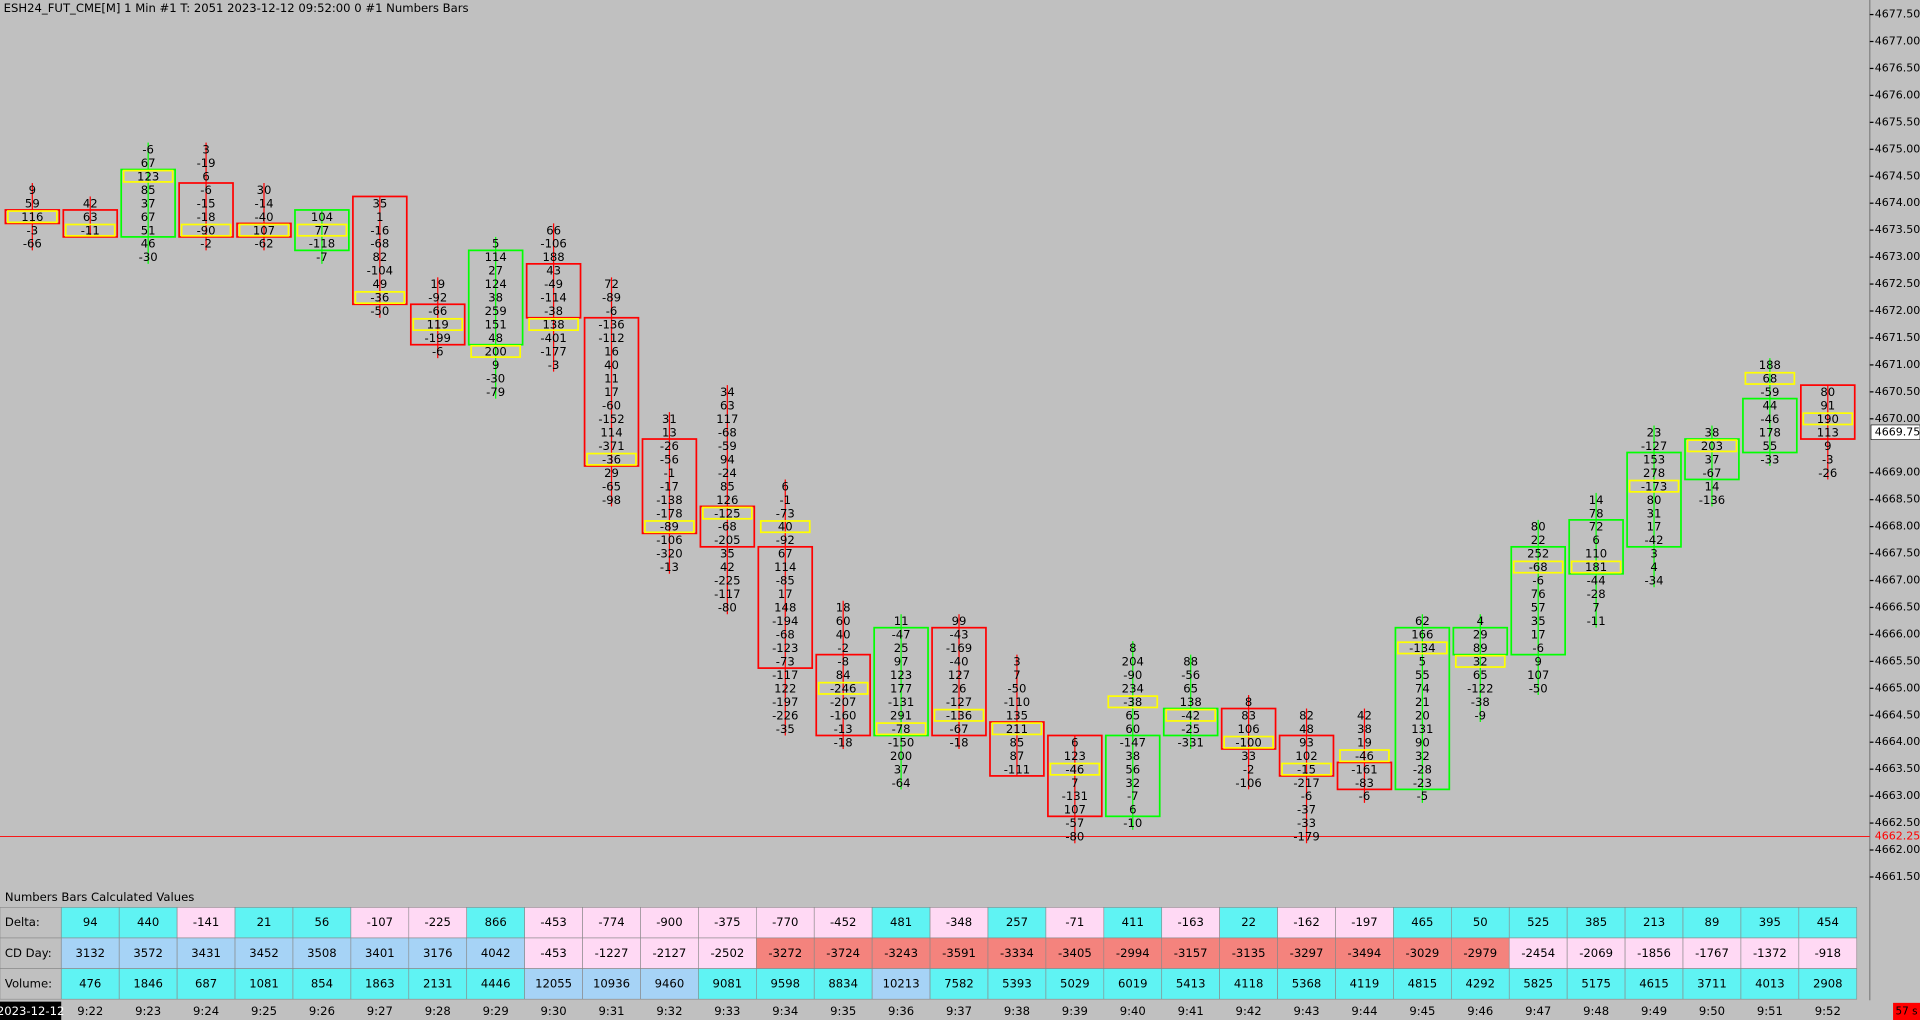 This screenshot has width=1920, height=1020. I want to click on footprint-value: 59, so click(32, 203).